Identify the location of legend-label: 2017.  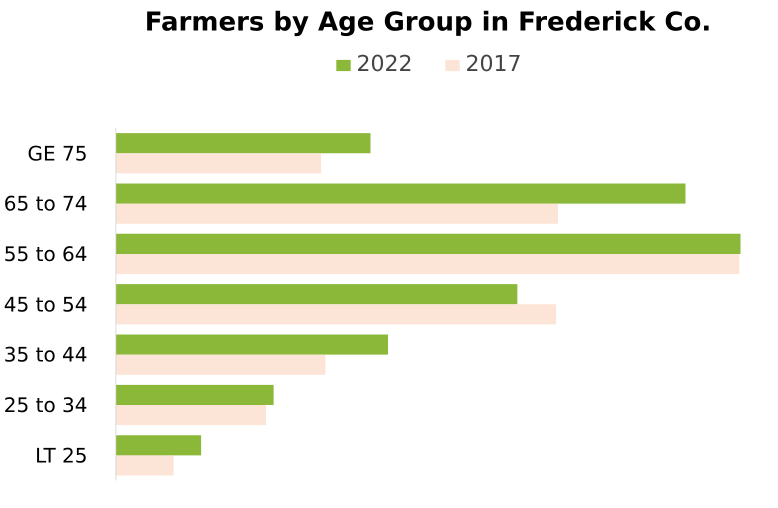
(494, 64).